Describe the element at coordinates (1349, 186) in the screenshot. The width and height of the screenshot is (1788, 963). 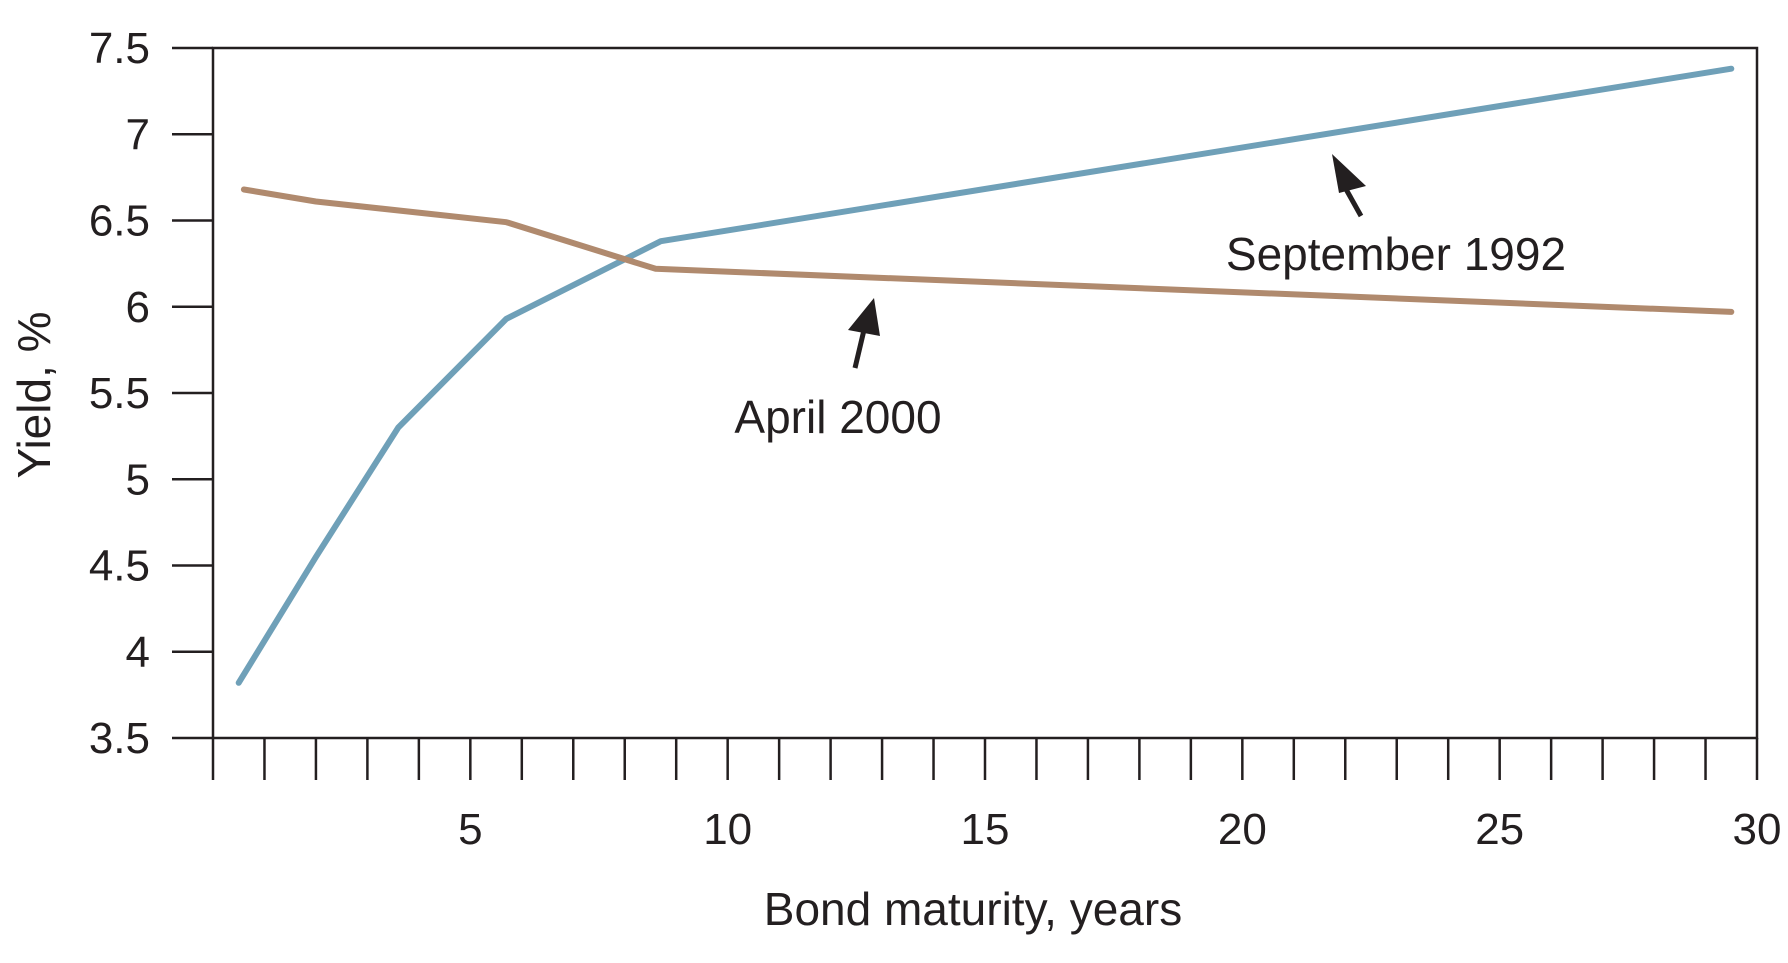
I see `september-1992-arrow` at that location.